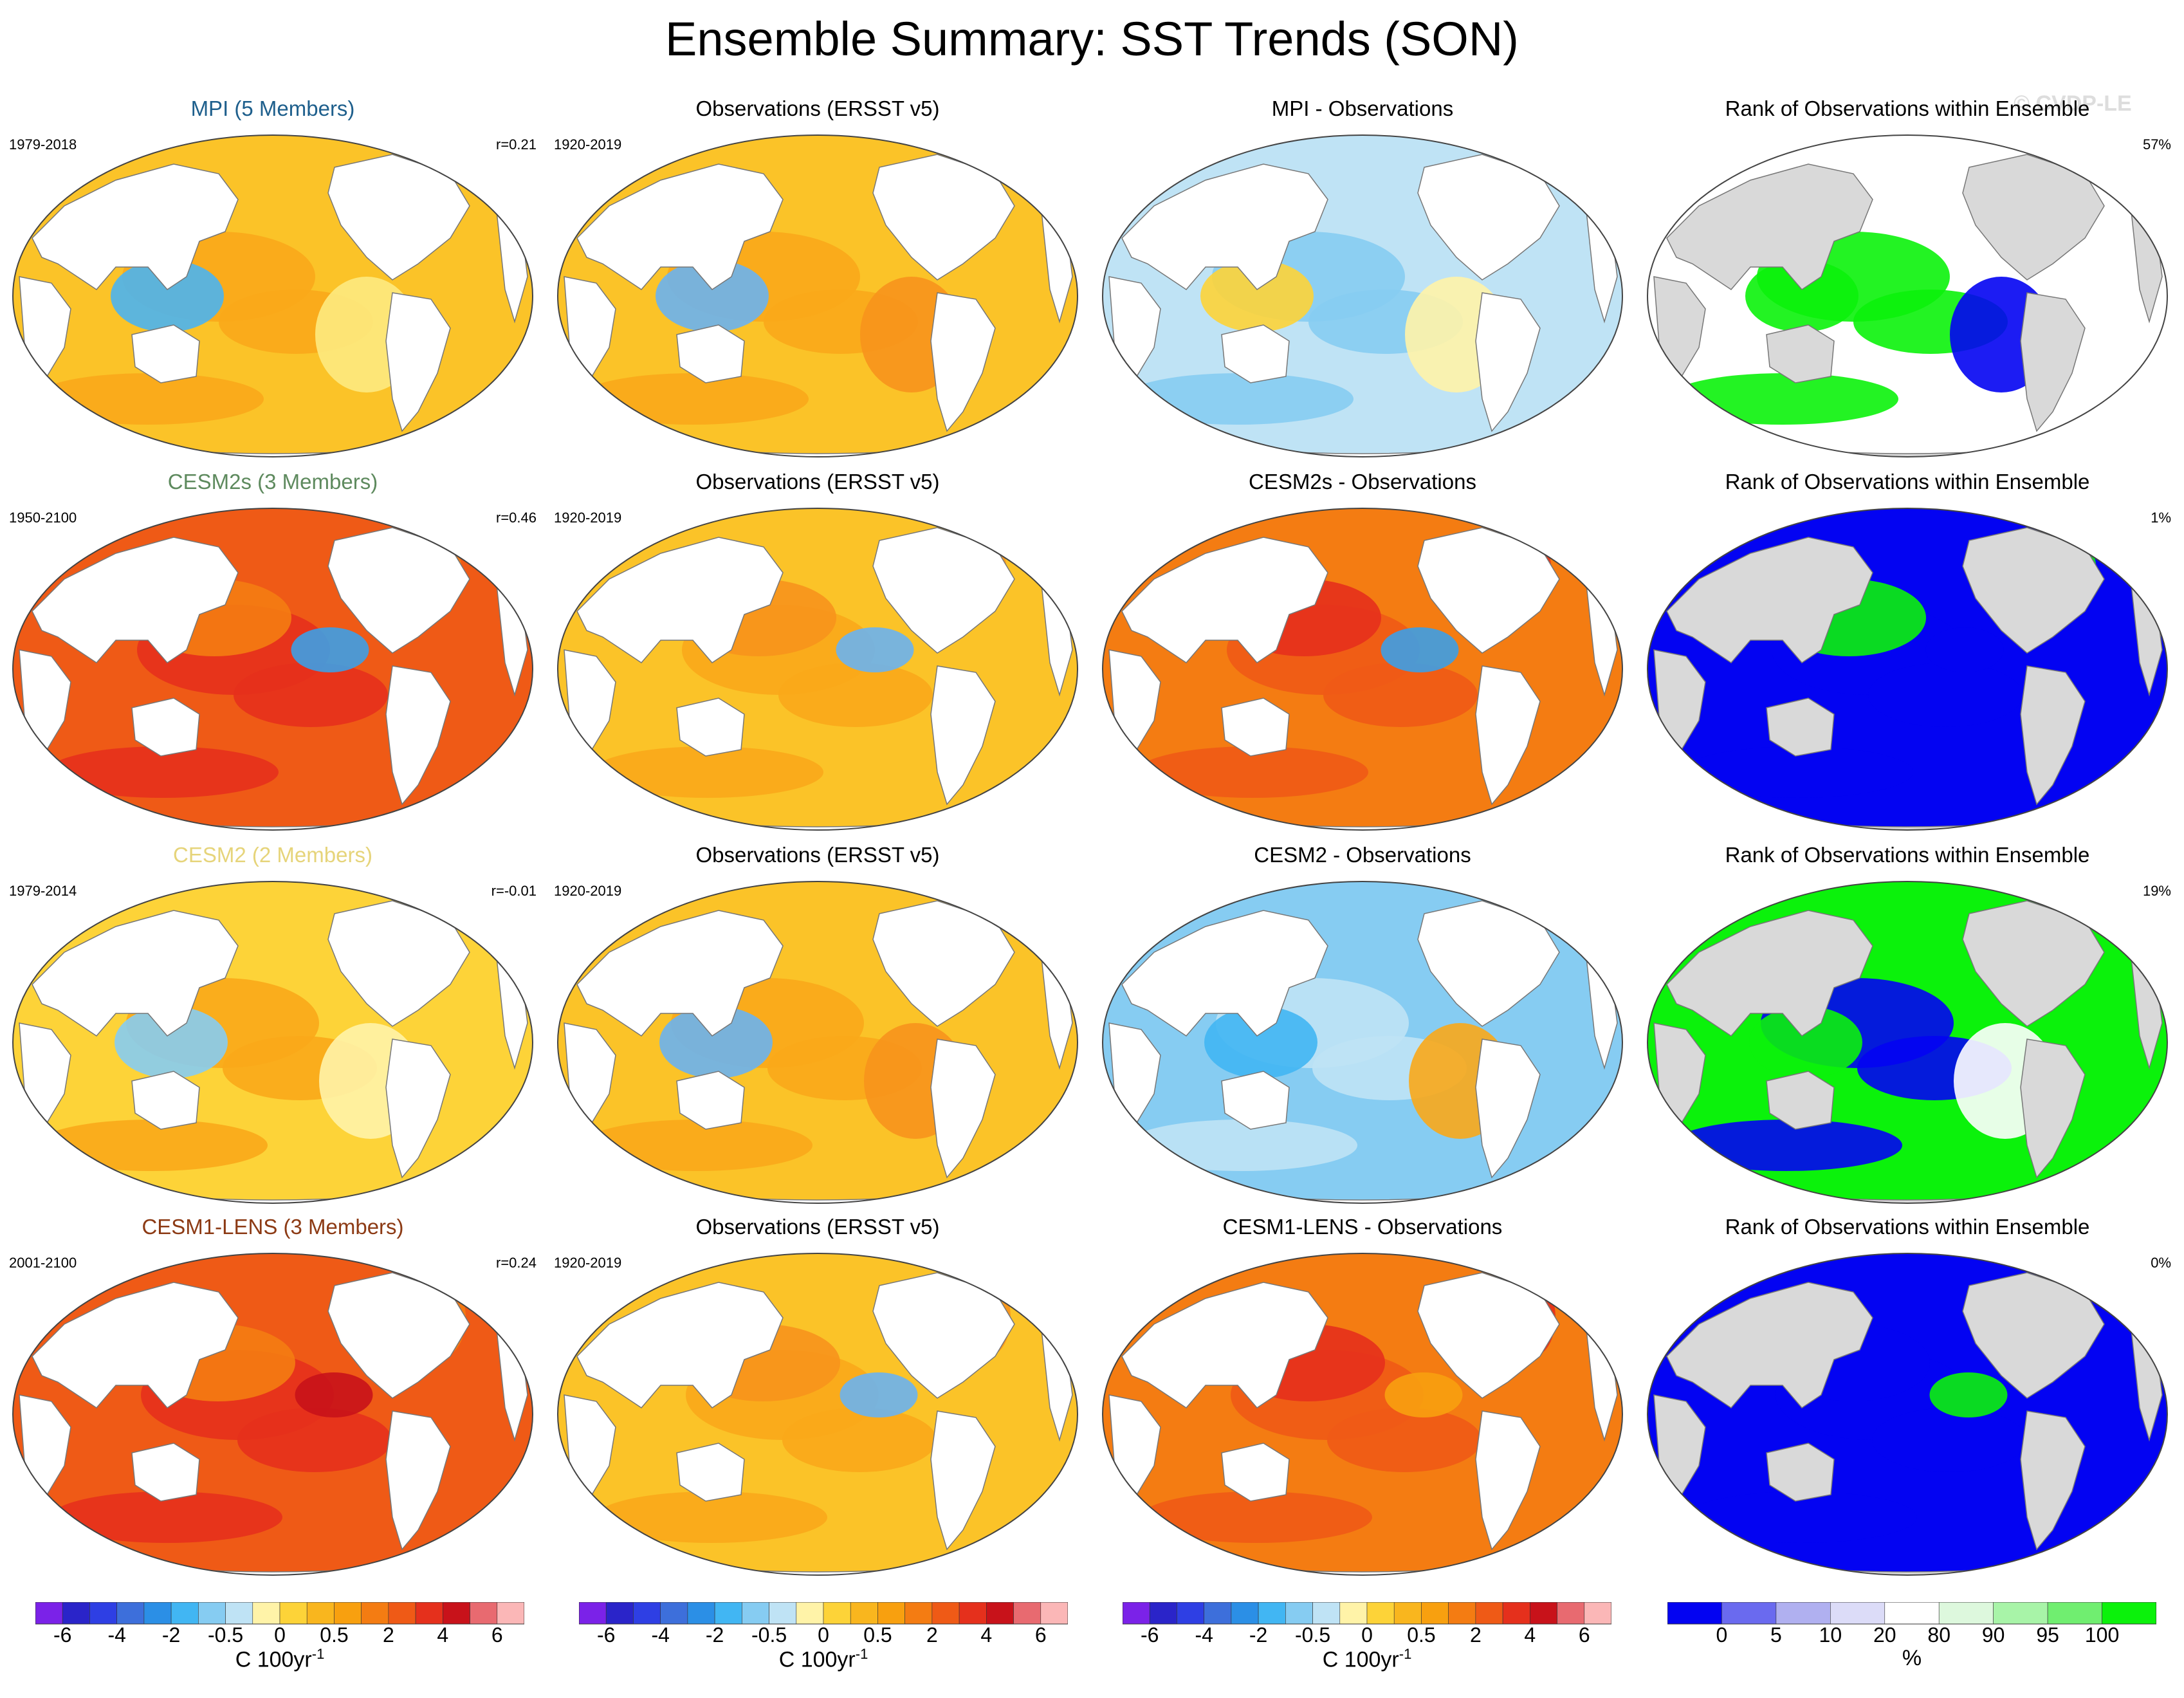 This screenshot has height=1698, width=2184. Describe the element at coordinates (1994, 1634) in the screenshot. I see `colorbar-tick-label: 90` at that location.